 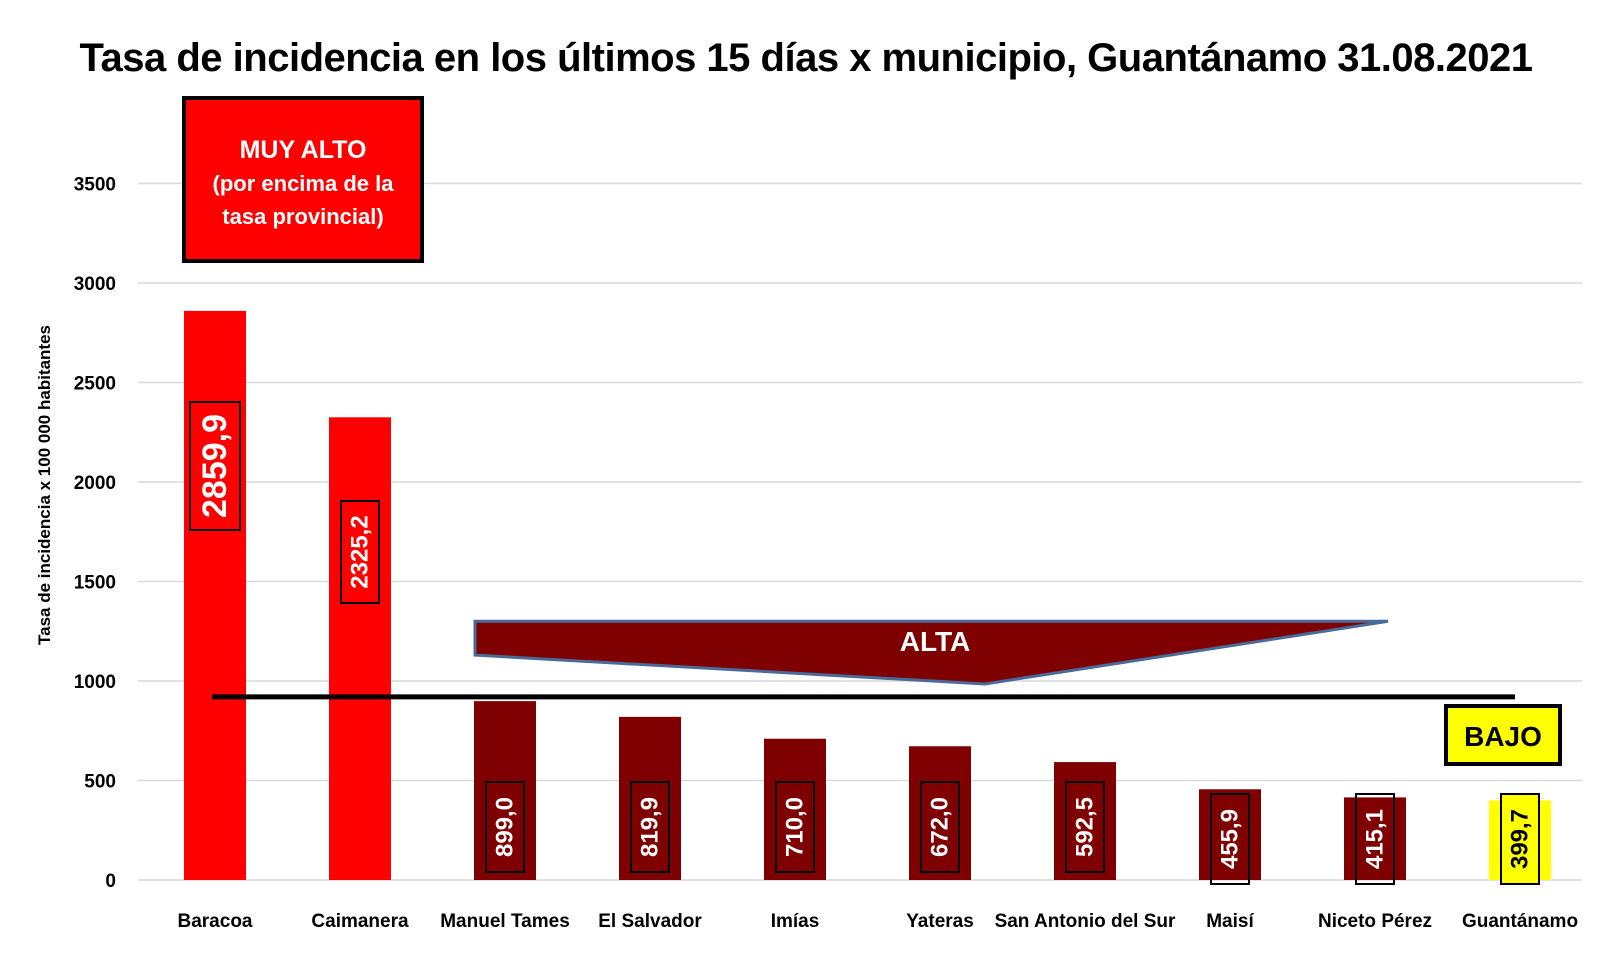 I want to click on muy-alto-callout-text: (por encima de la, so click(x=304, y=183).